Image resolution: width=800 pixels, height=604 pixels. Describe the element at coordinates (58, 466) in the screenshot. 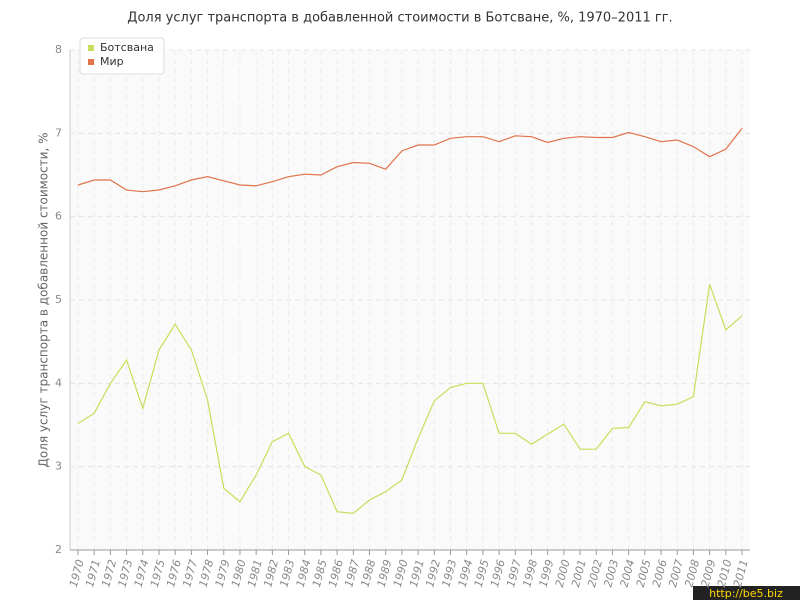

I see `y-tick-label: 3` at that location.